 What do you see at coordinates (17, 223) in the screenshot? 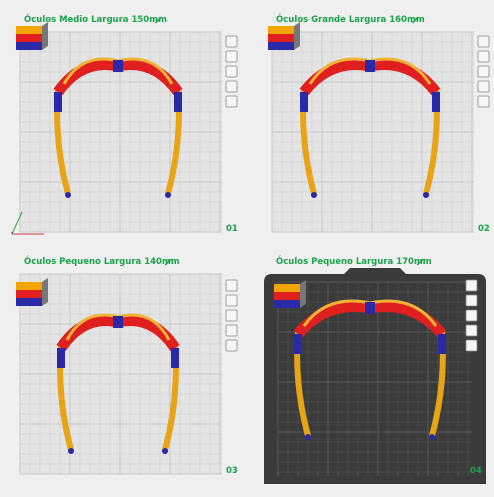
I see `axis-y` at bounding box center [17, 223].